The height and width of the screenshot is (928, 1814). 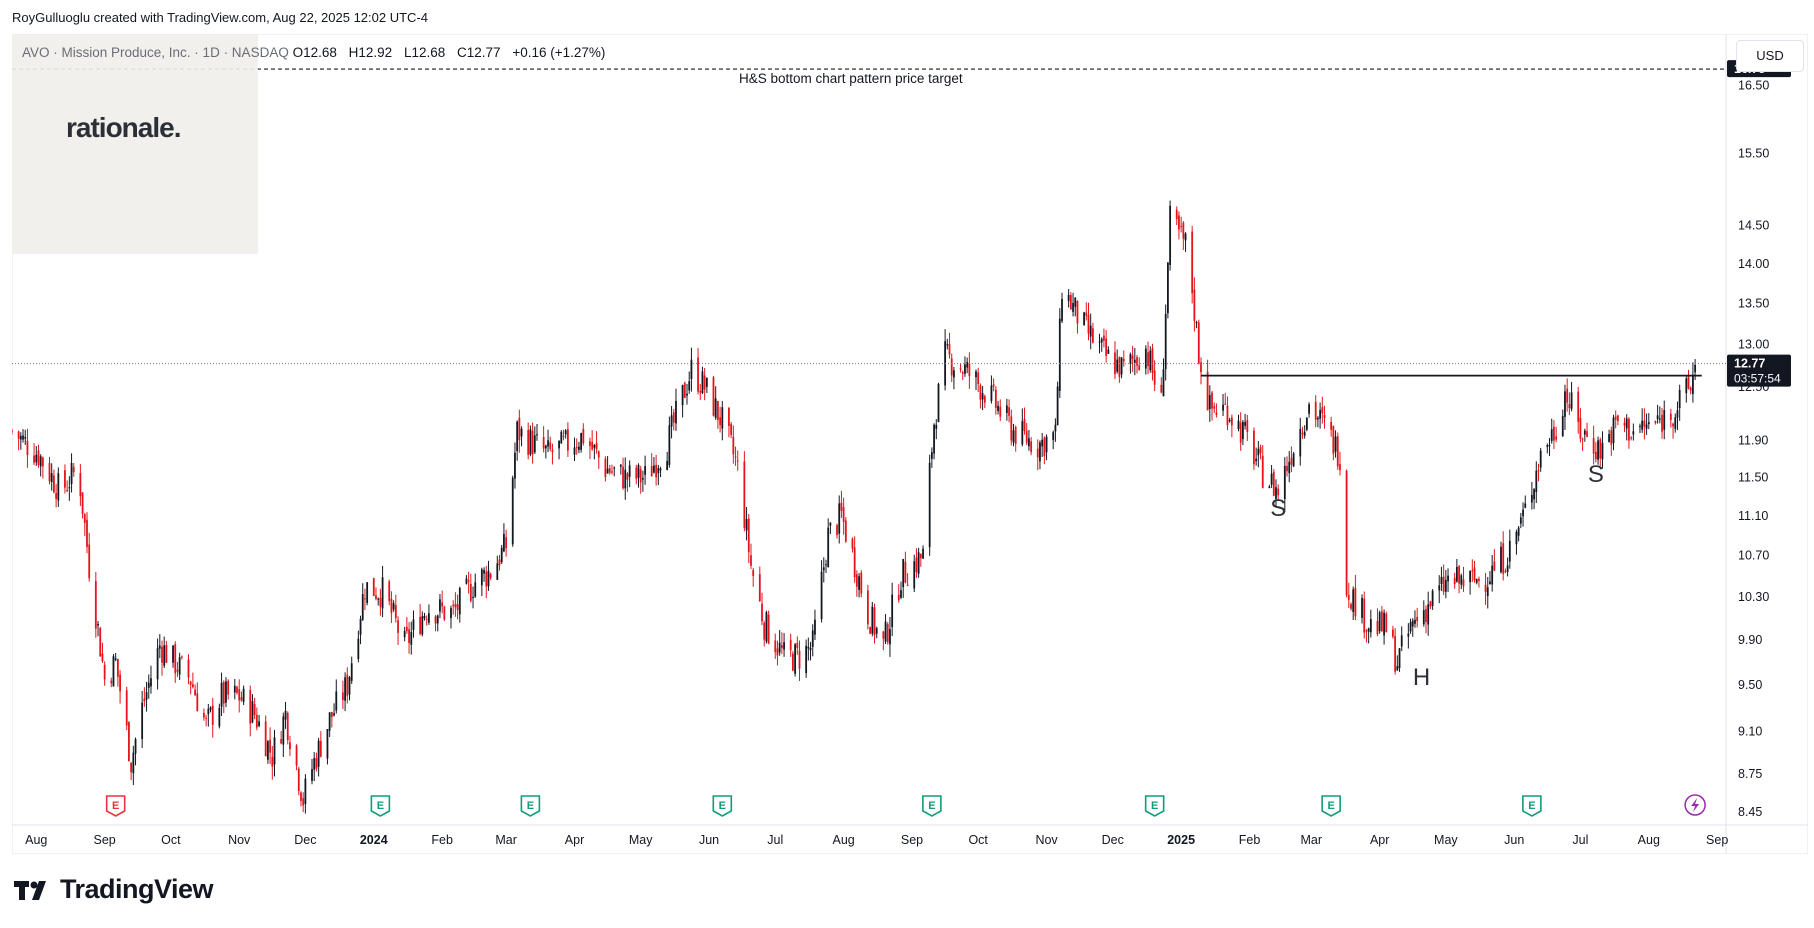 I want to click on earnings-marker-1: E, so click(x=380, y=806).